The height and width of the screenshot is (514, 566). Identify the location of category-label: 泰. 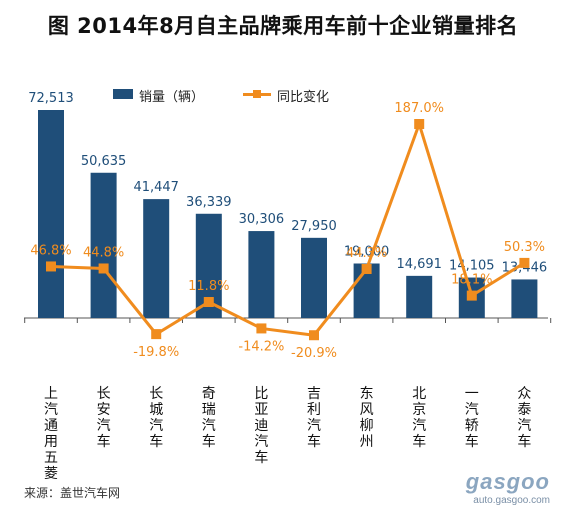
(524, 410).